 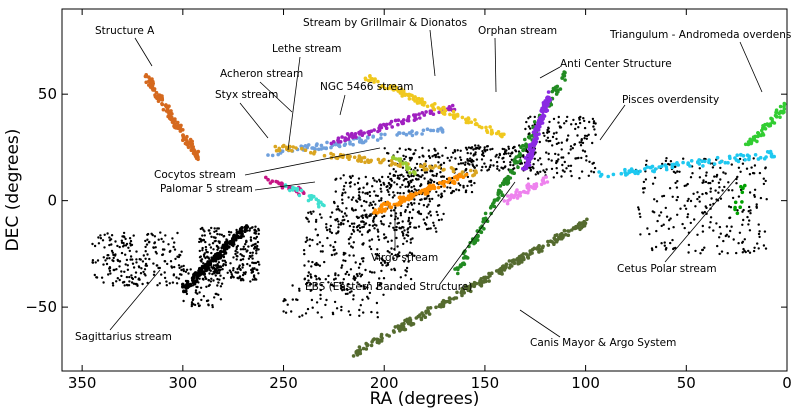 I want to click on structure-a-pointer, so click(x=143, y=52).